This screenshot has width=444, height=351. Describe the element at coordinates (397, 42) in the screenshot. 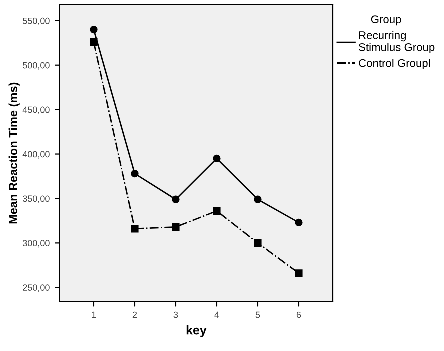

I see `legend-label: Recurring Stimulus Group` at that location.